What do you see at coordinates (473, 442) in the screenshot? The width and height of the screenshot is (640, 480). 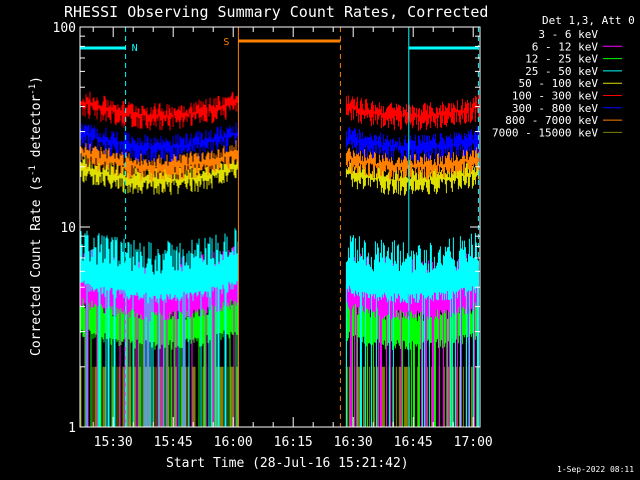 I see `x-tick-label-6: 17:00` at bounding box center [473, 442].